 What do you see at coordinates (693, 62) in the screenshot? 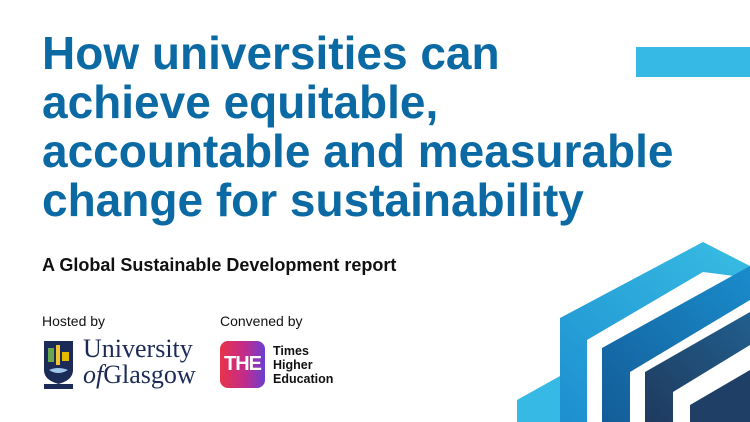
I see `accent-bar` at bounding box center [693, 62].